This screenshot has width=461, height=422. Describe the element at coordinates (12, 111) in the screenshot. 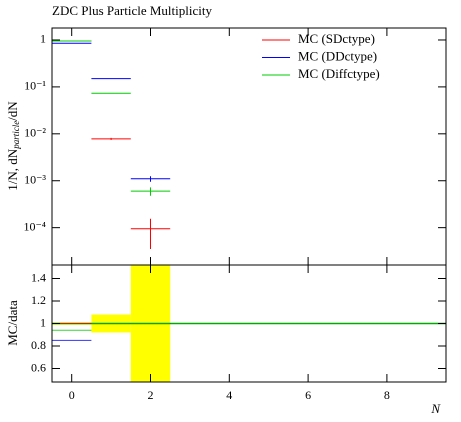

I see `y-axis-label-end: /dN` at that location.